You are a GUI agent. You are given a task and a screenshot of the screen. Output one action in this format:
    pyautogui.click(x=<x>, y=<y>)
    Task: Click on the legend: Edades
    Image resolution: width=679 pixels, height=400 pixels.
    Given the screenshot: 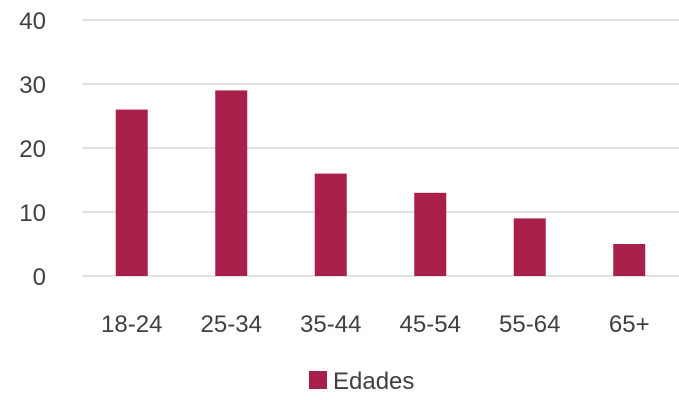 What is the action you would take?
    pyautogui.click(x=361, y=381)
    